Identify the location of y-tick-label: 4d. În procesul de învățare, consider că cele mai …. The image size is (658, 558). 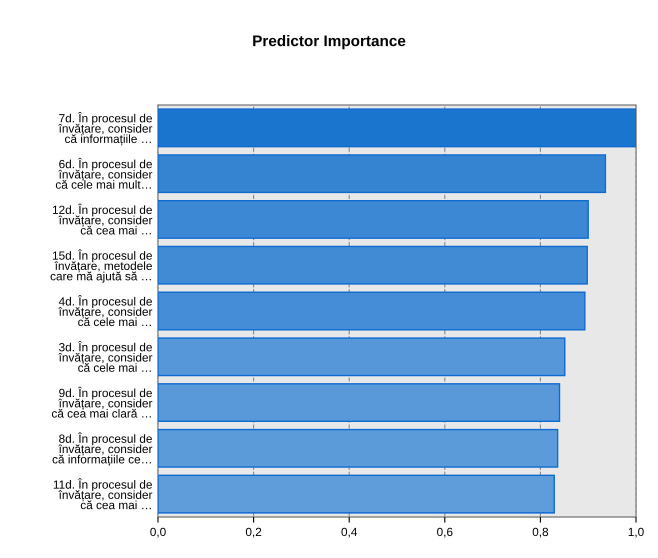
(105, 310).